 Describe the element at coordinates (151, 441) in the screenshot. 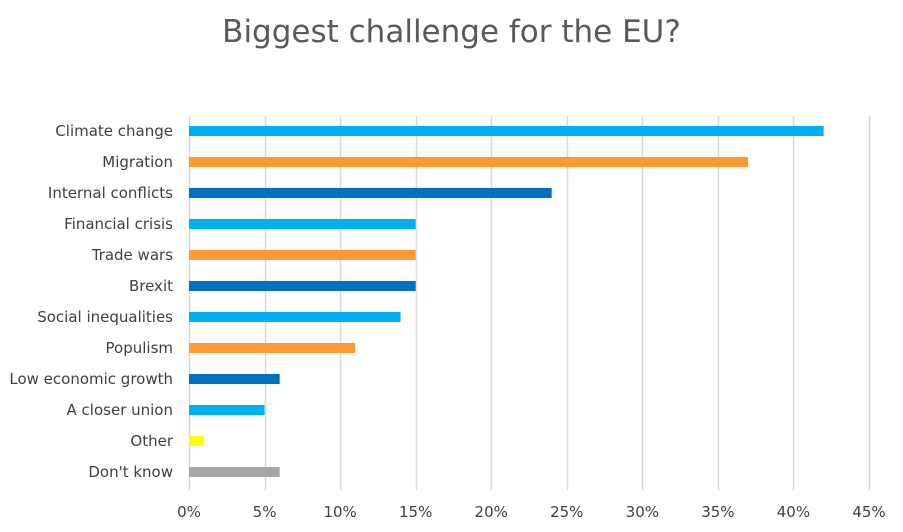

I see `category-label: Other` at that location.